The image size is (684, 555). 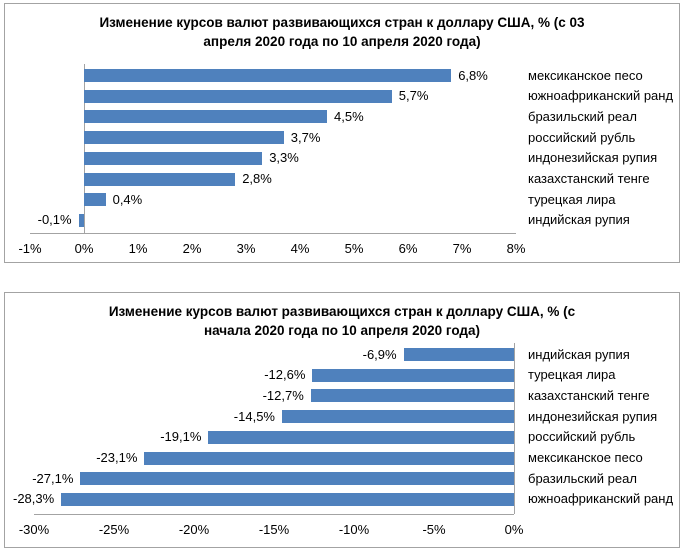 I want to click on chart-title-line-2: апреля 2020 года по 10 апреля 2020 года), so click(x=342, y=41).